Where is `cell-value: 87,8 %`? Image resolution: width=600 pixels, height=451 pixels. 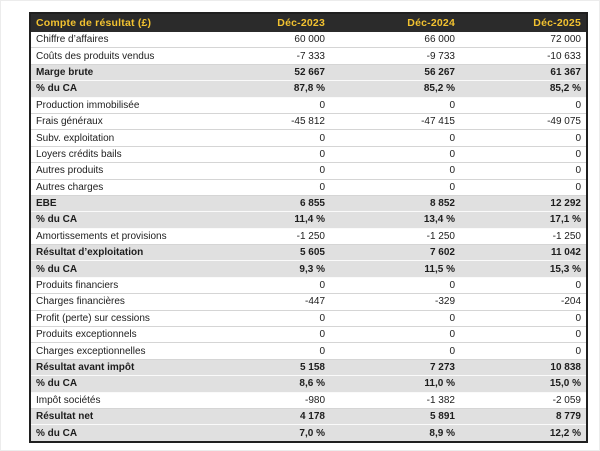
cell-value: 87,8 % is located at coordinates (265, 89).